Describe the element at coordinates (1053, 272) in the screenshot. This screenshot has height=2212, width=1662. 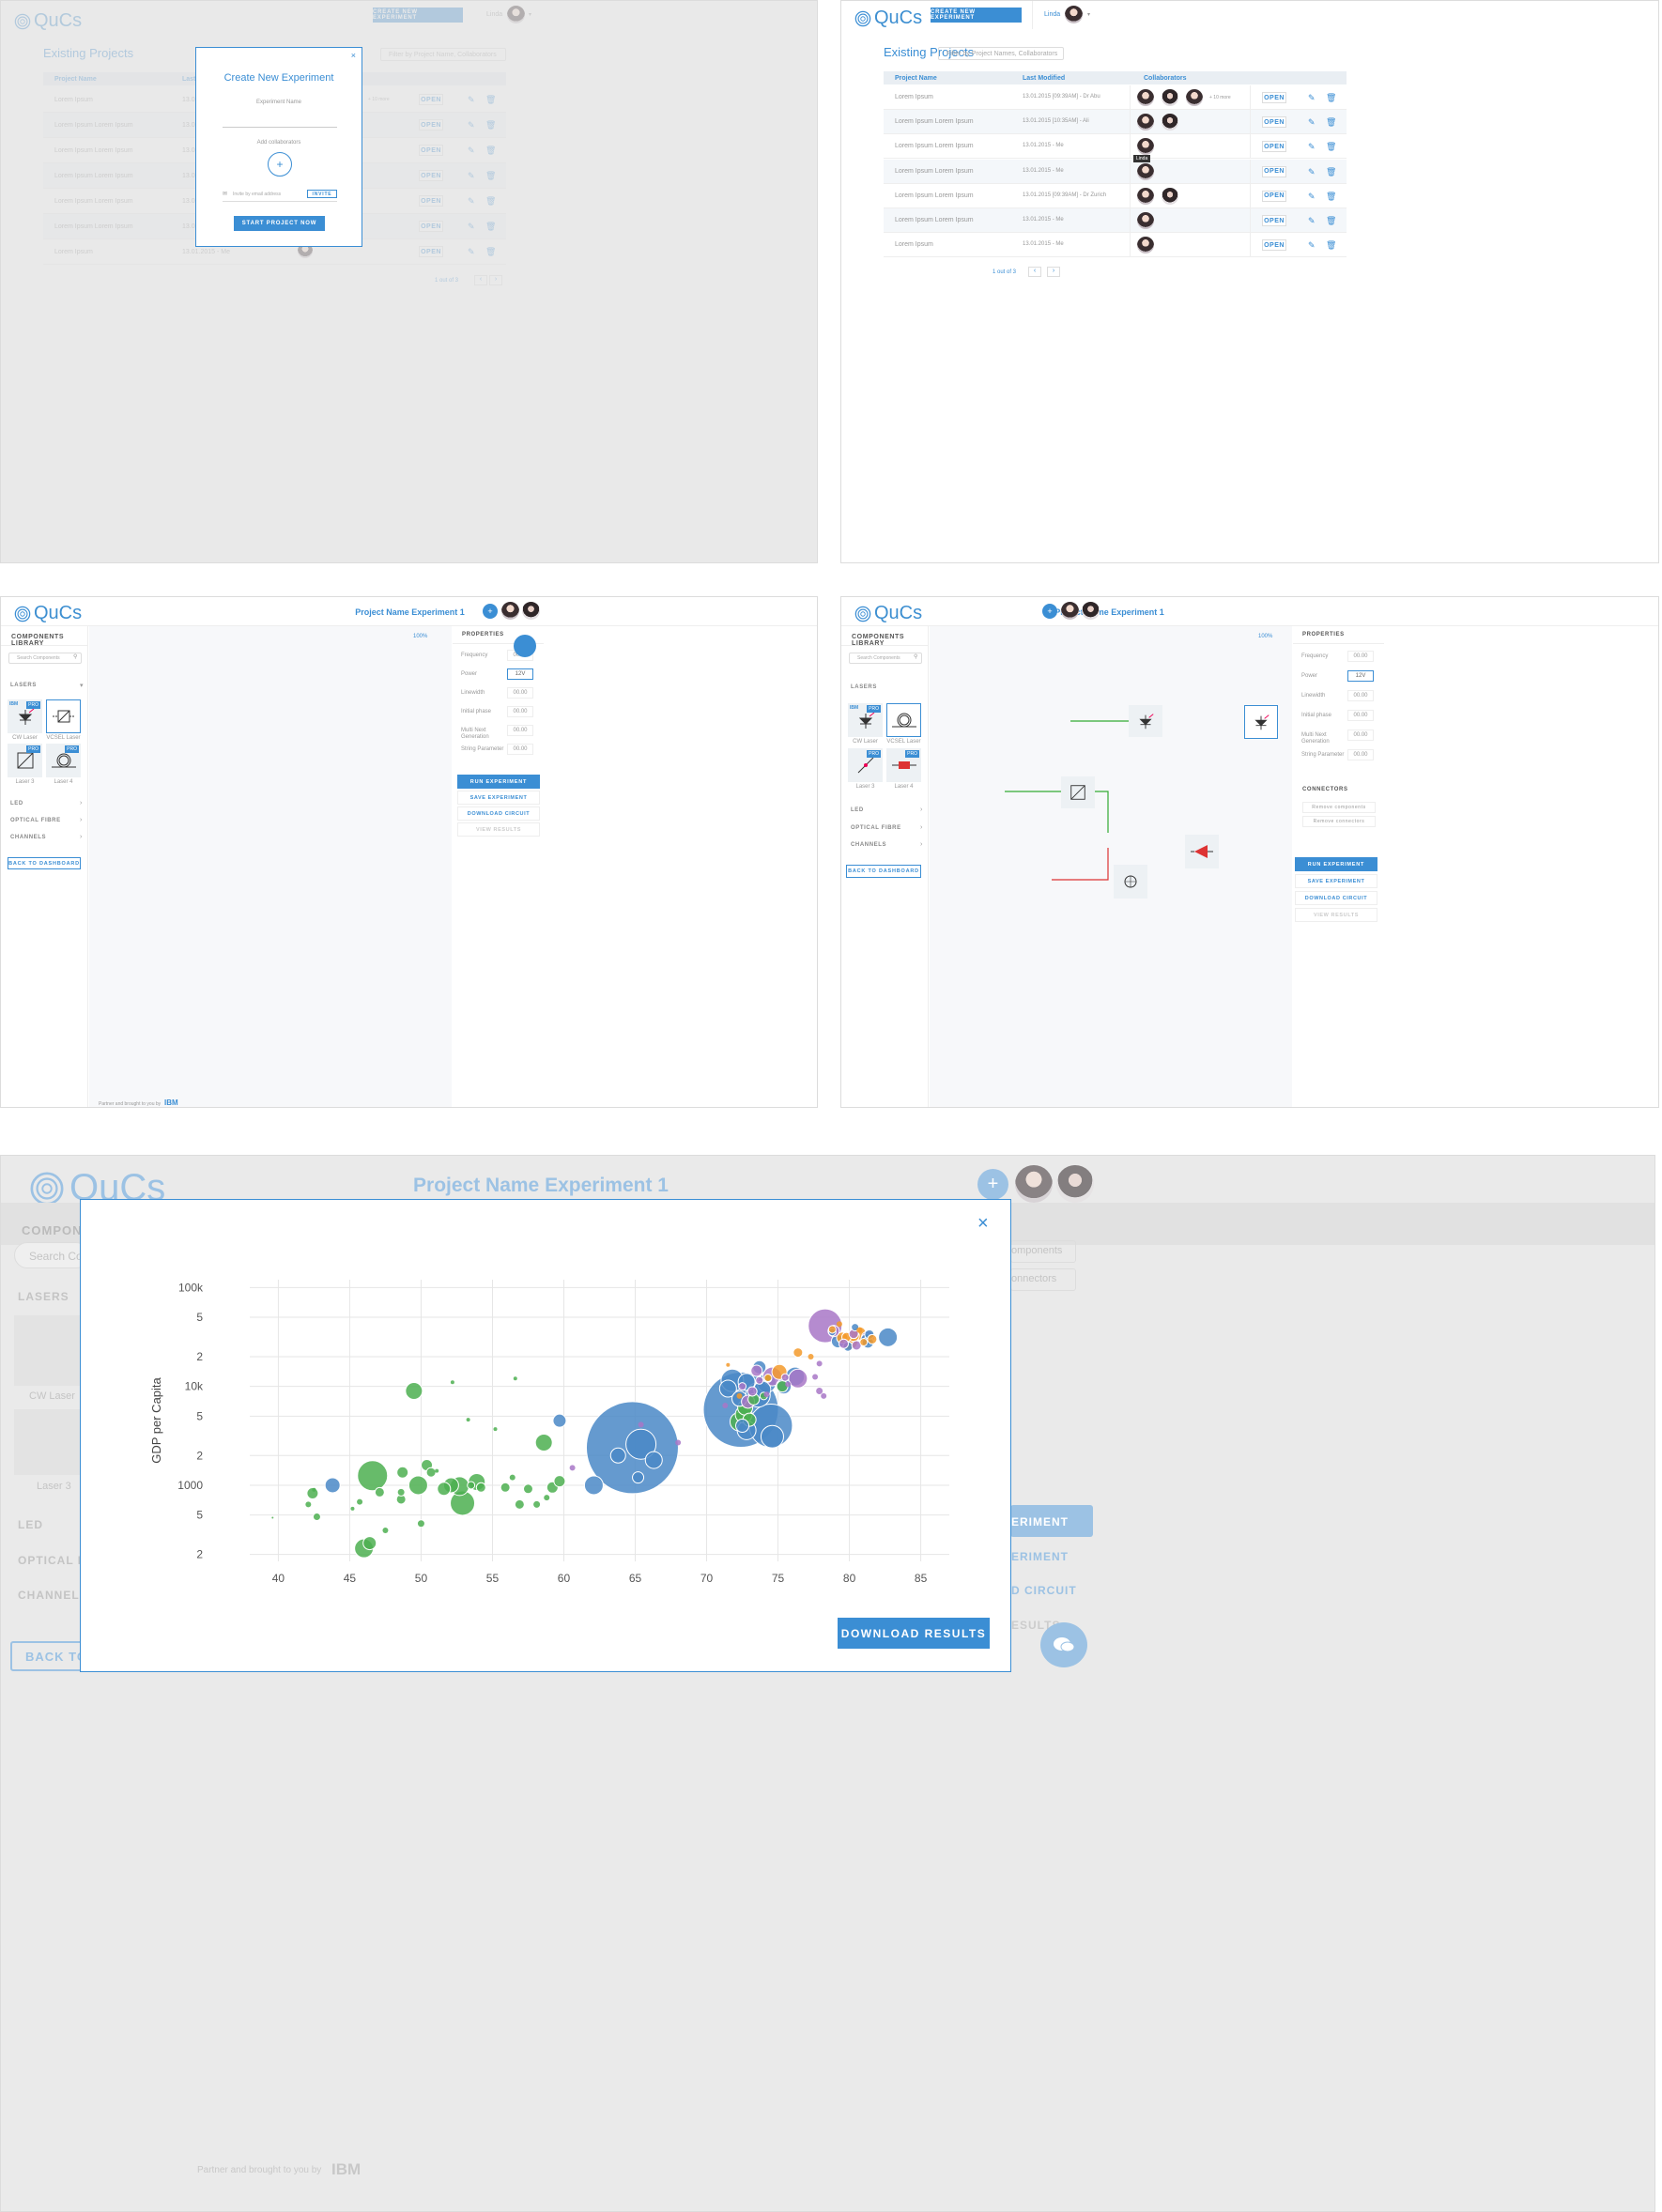
I see `next-page-button: ›` at that location.